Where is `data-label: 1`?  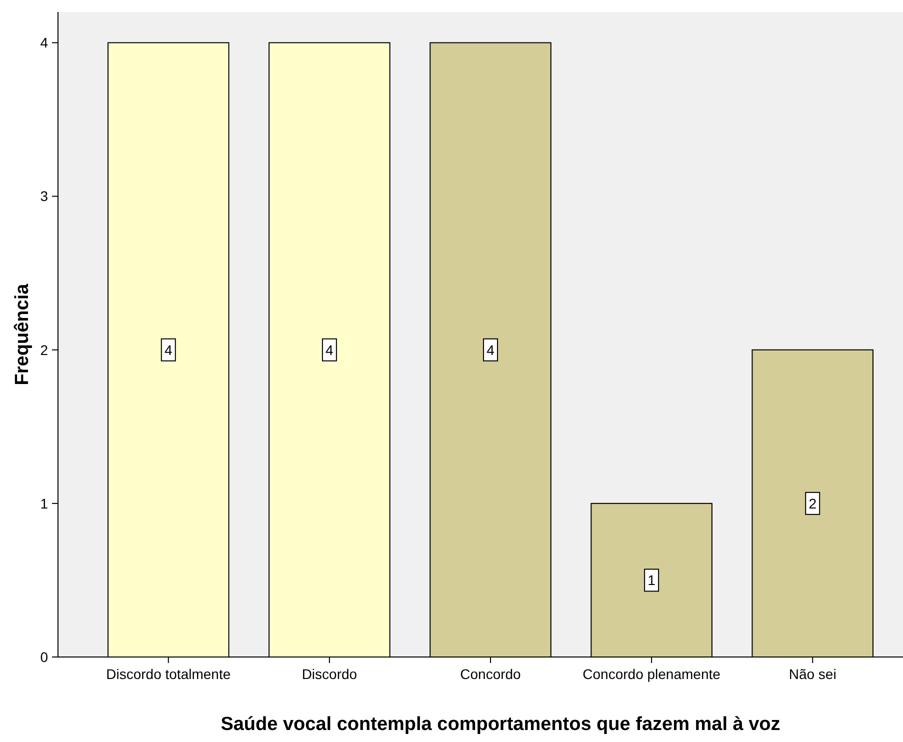
data-label: 1 is located at coordinates (652, 580).